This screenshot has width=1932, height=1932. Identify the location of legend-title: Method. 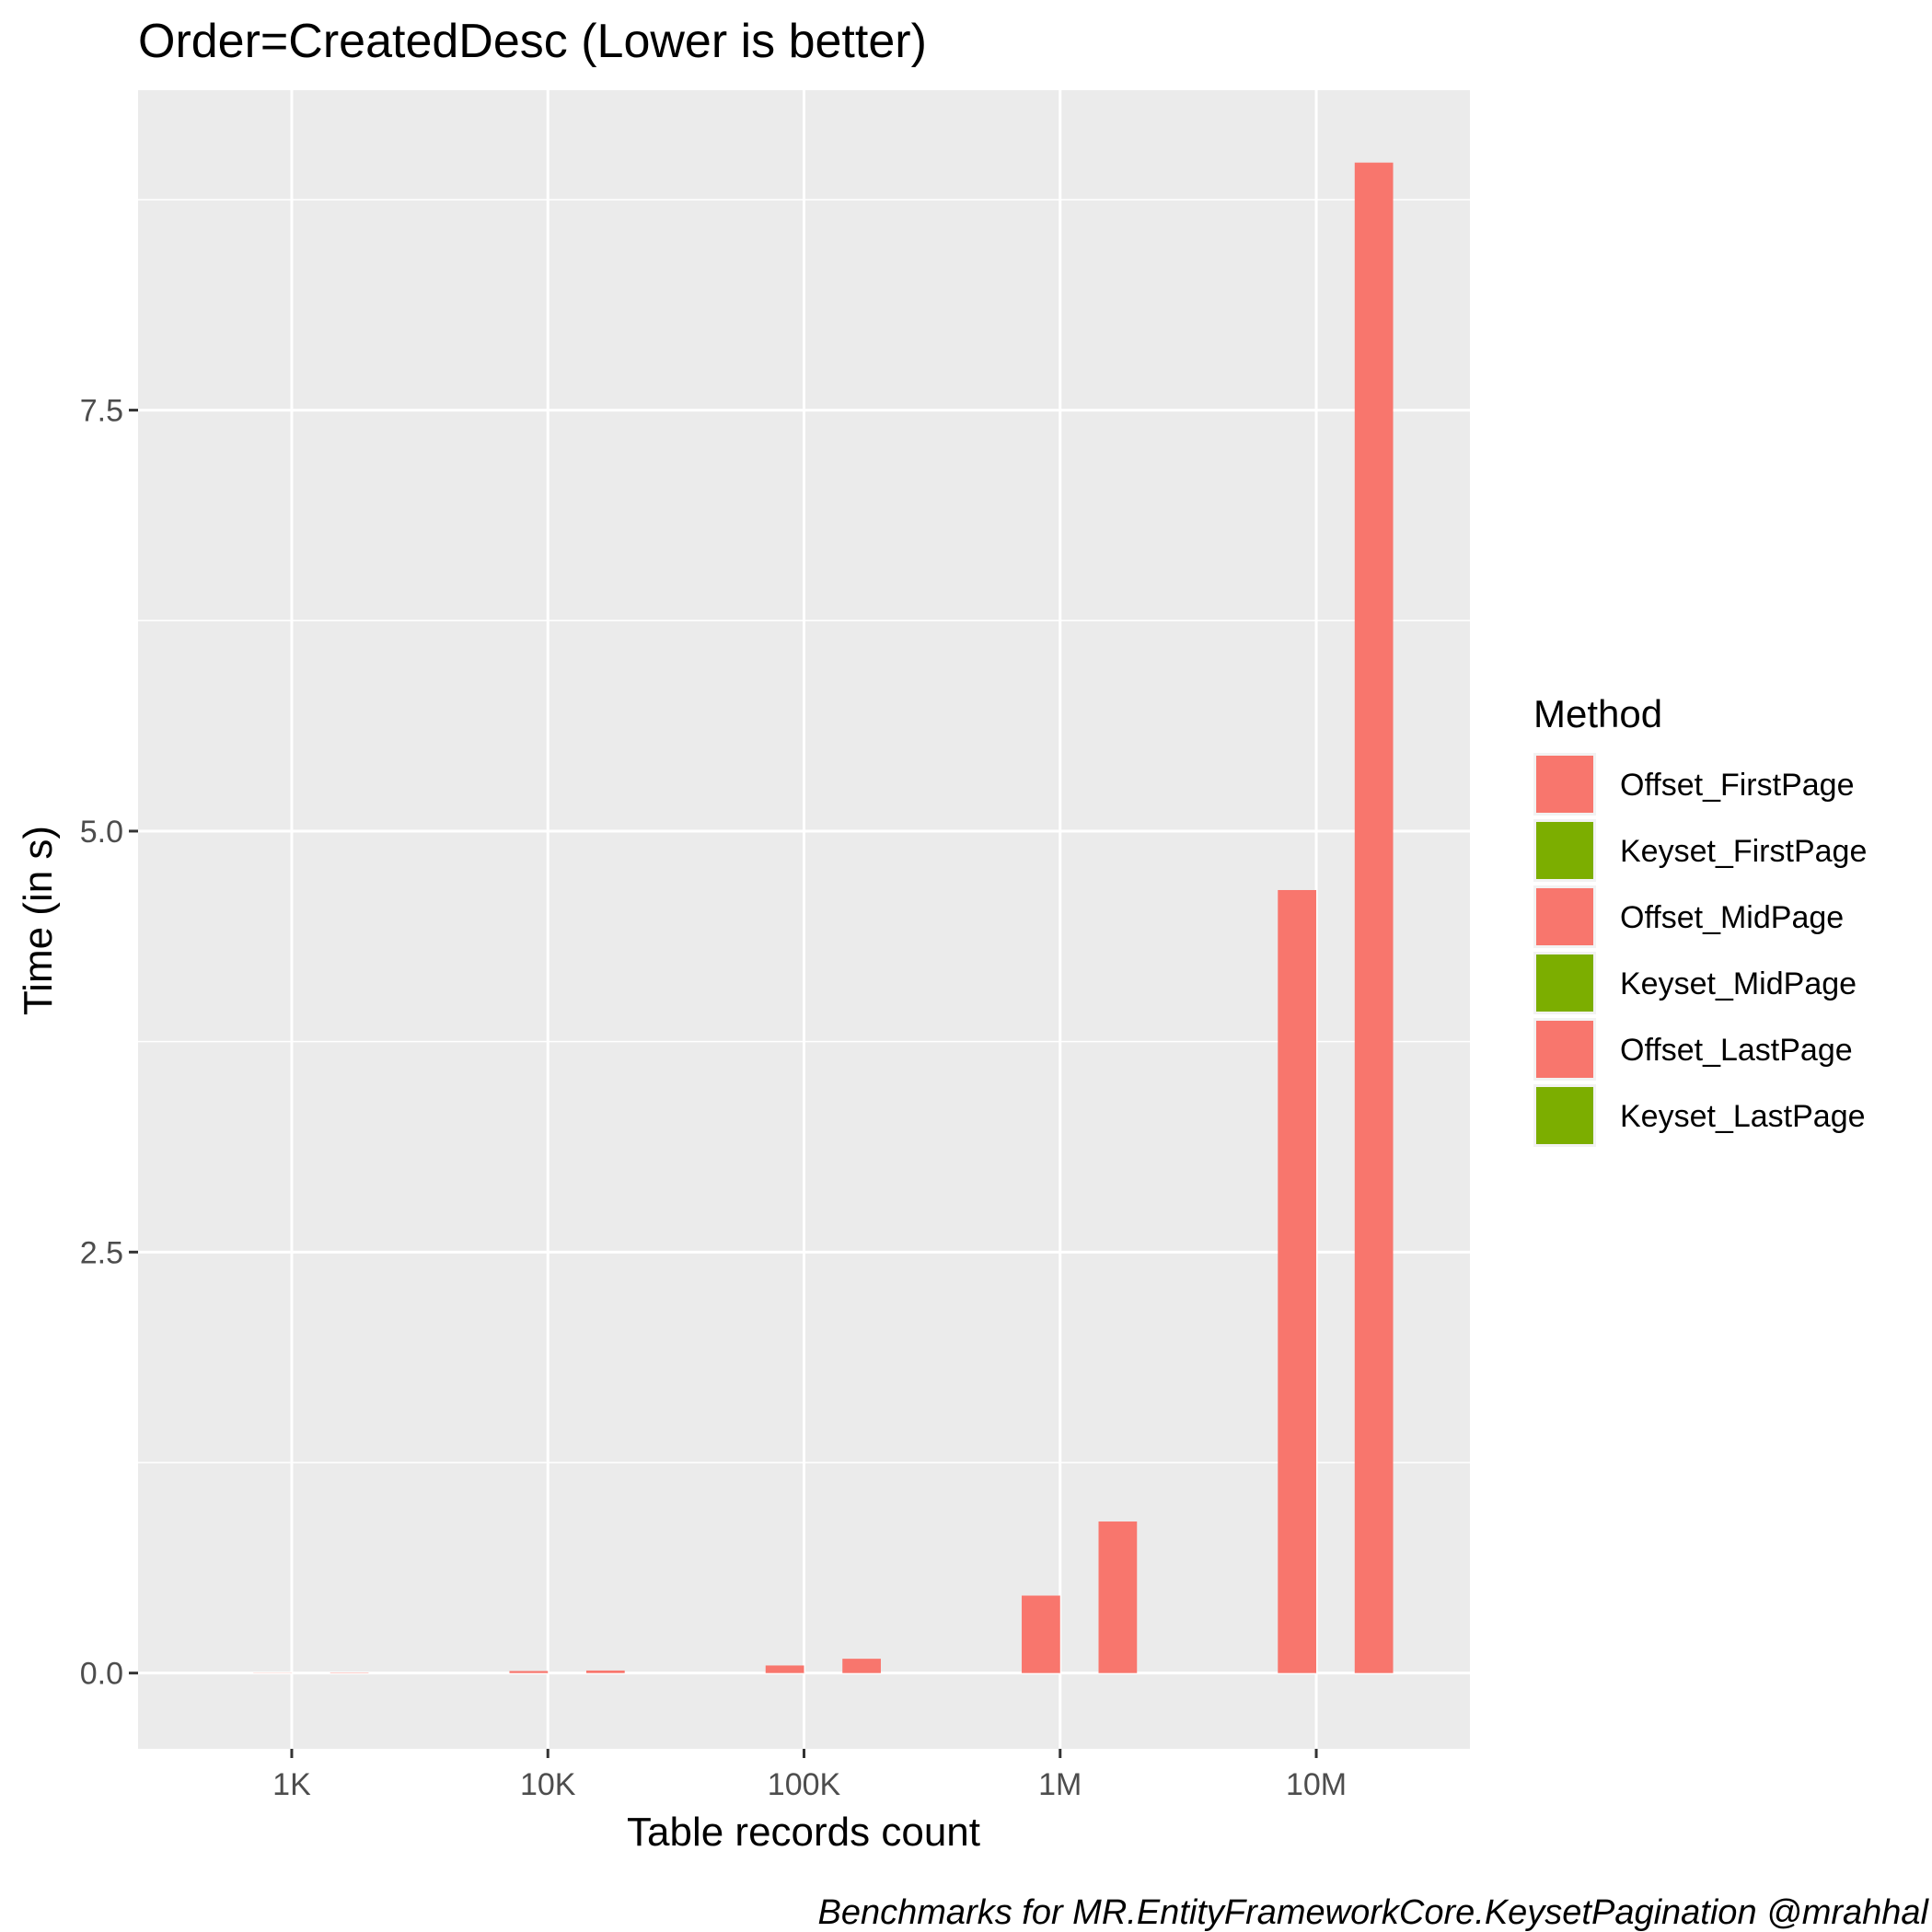
(1598, 713).